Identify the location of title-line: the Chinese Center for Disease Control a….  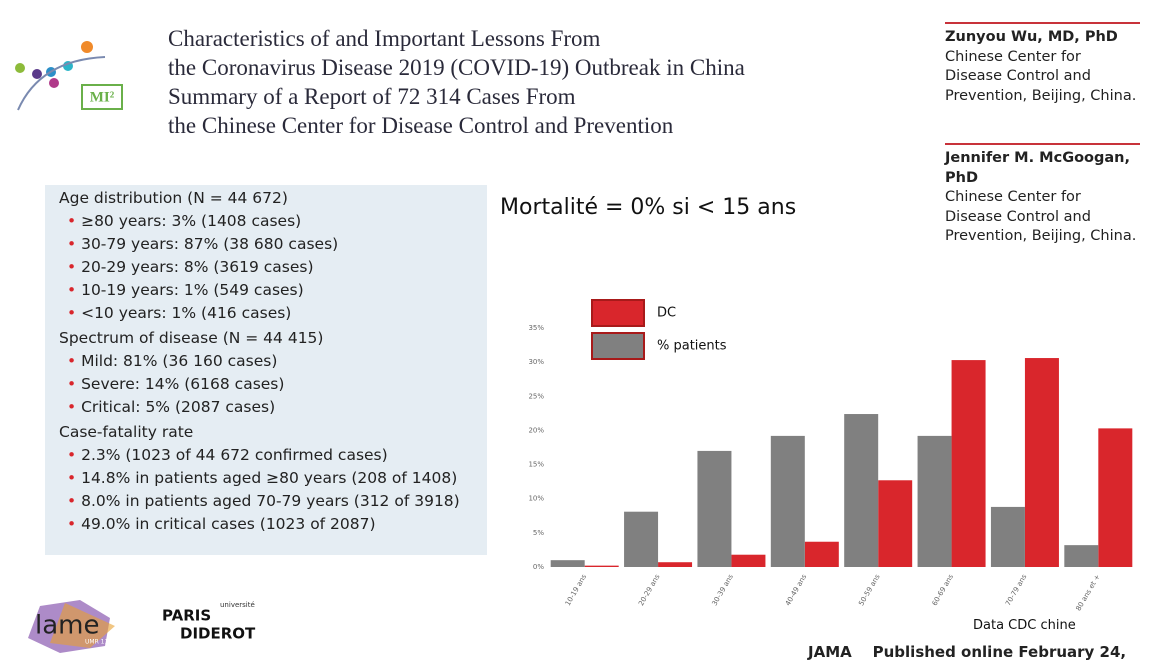
(421, 125).